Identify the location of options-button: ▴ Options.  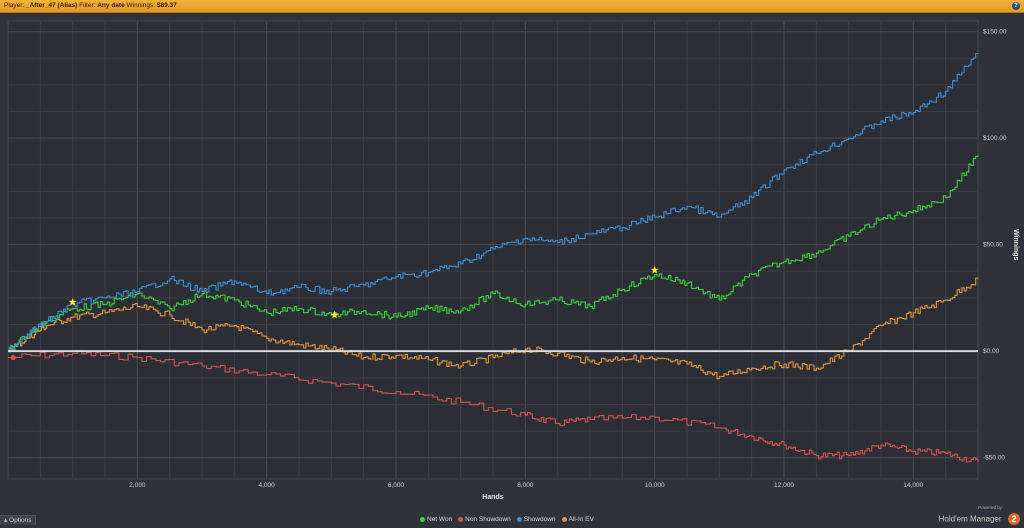
(18, 520).